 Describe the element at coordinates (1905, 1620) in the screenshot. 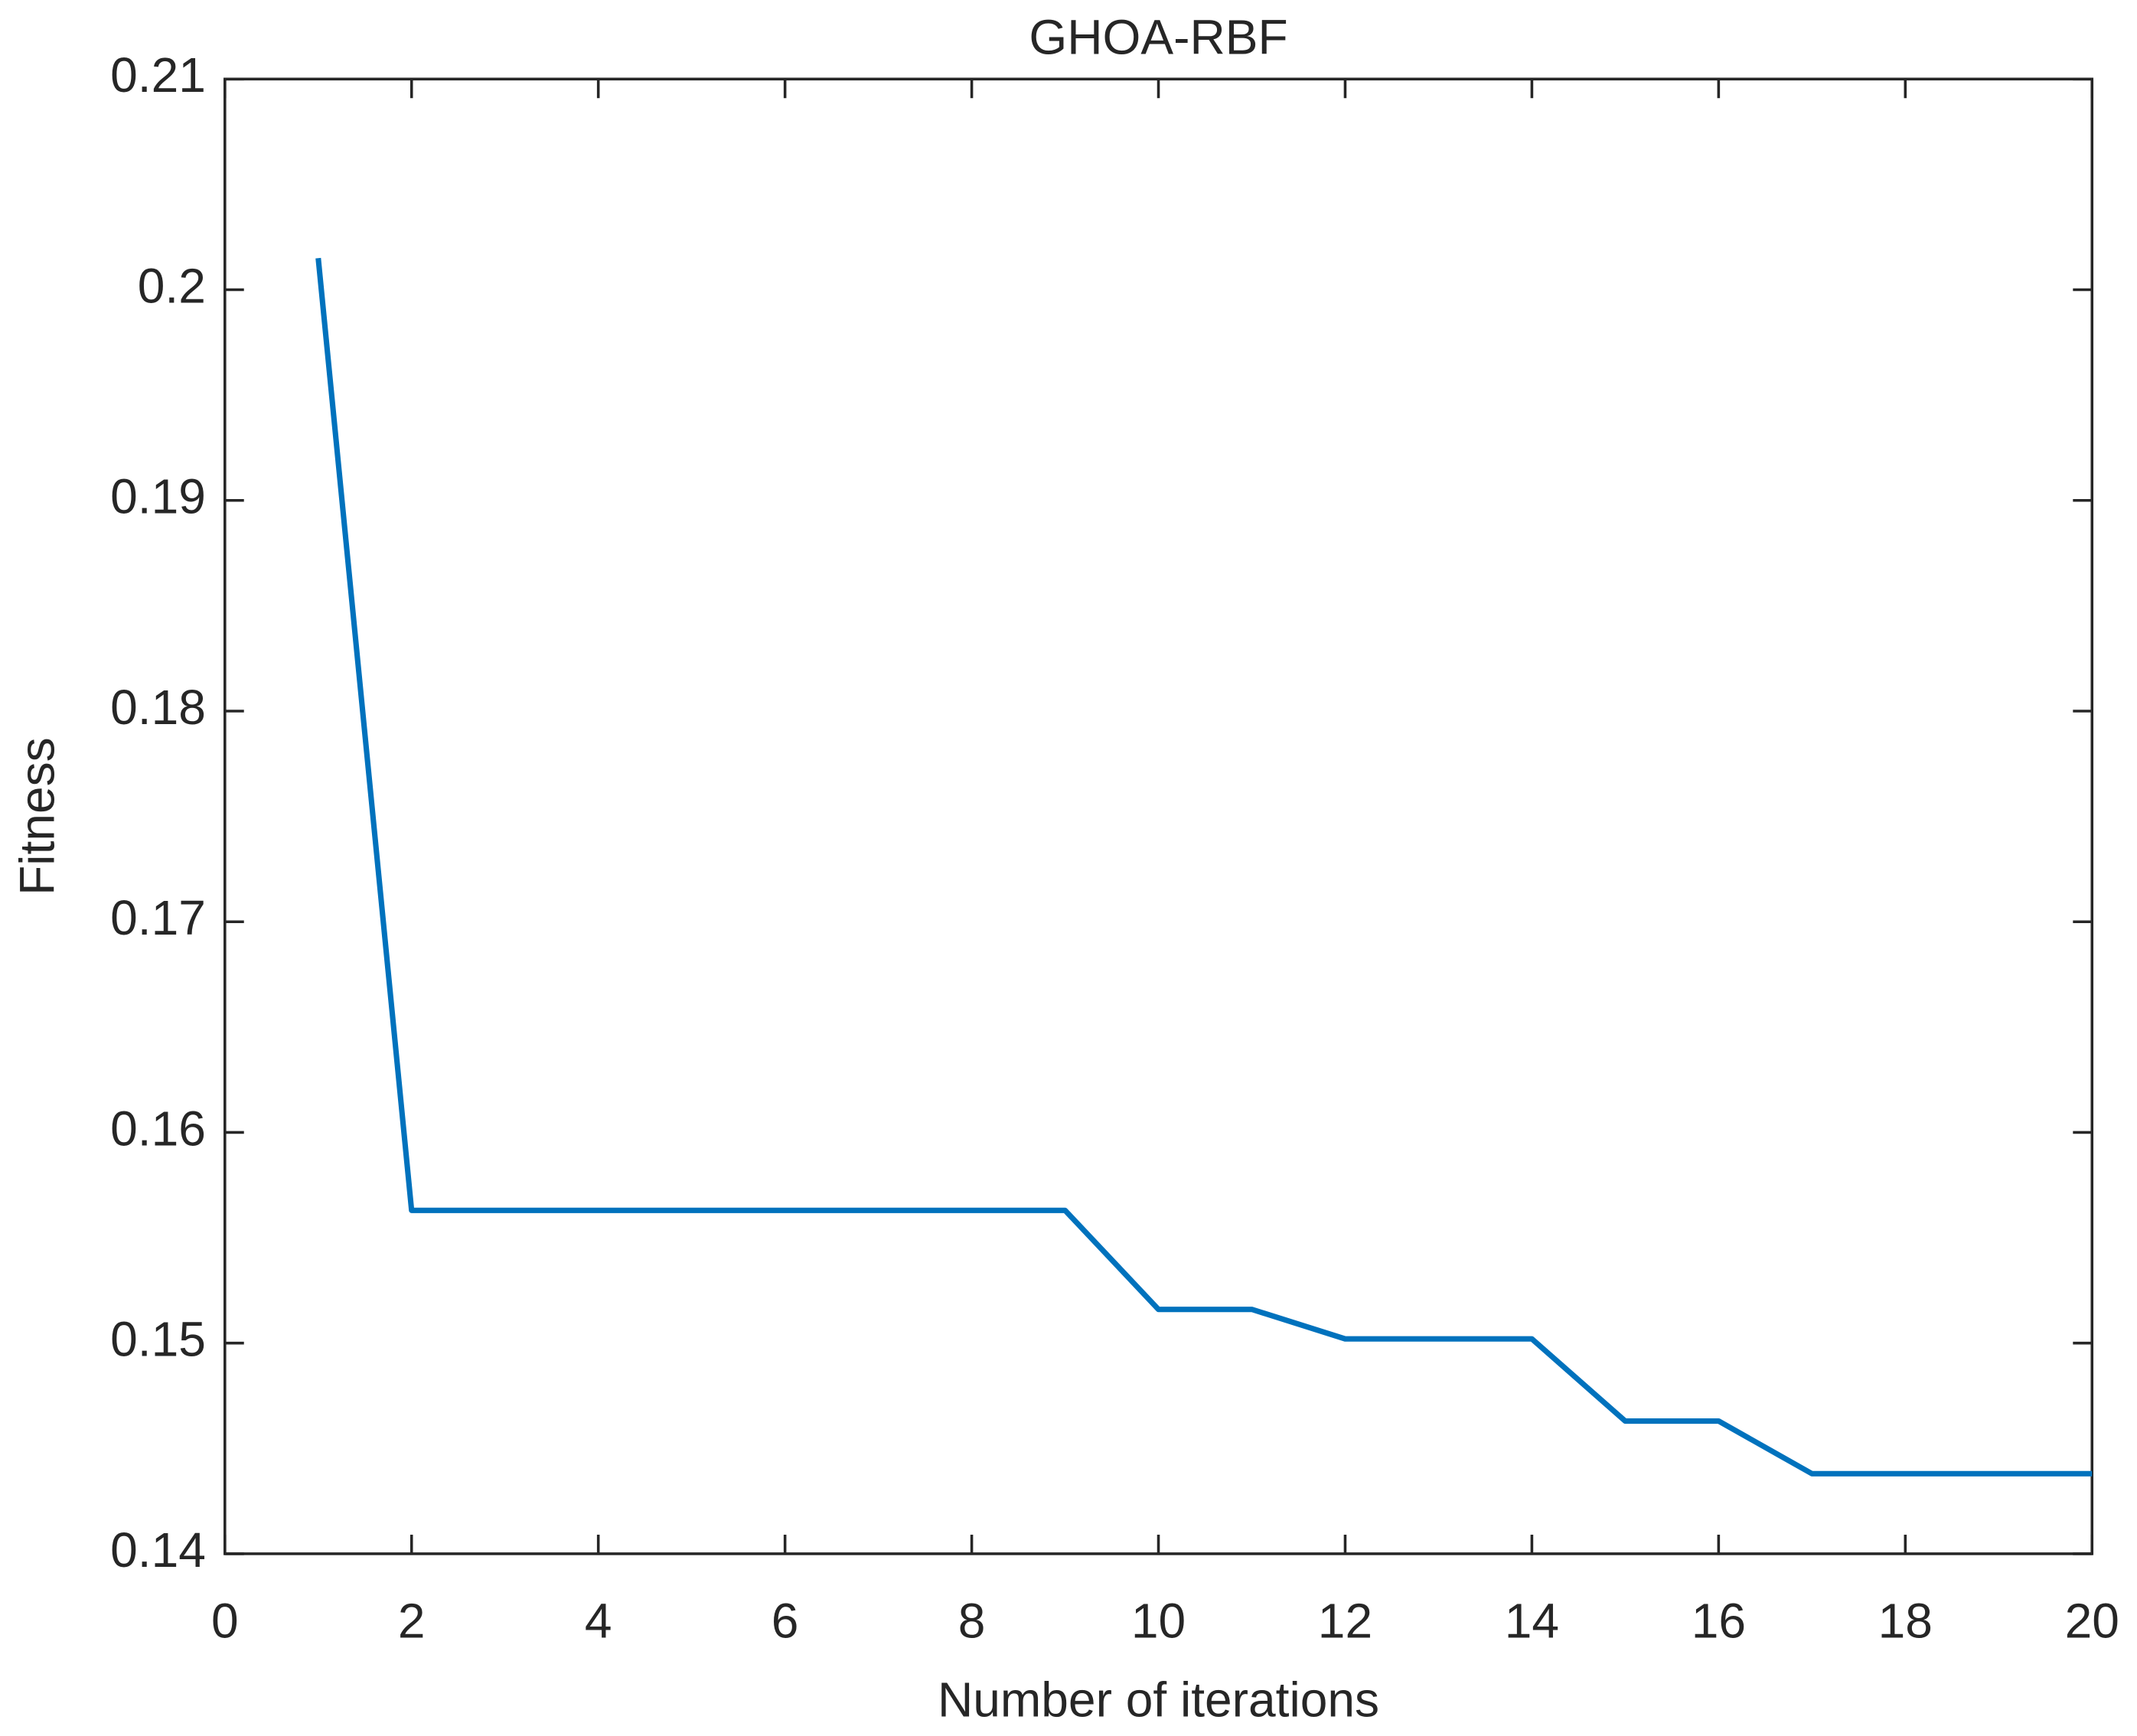

I see `x-tick-label: 18` at that location.